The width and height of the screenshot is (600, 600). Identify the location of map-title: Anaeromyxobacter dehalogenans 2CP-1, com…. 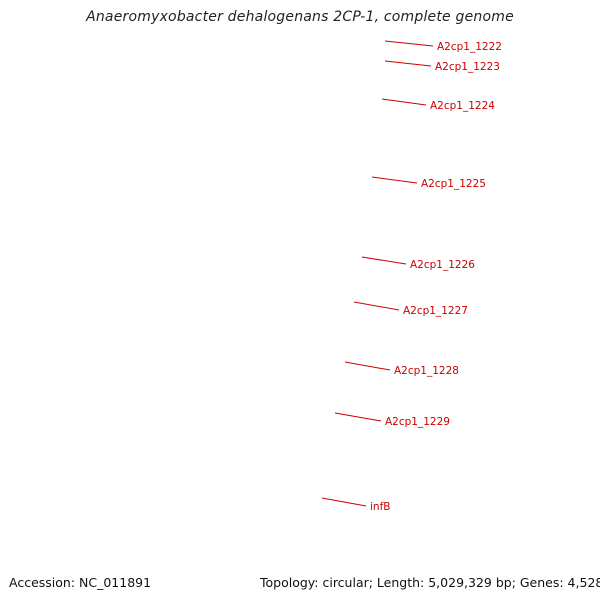
(300, 17).